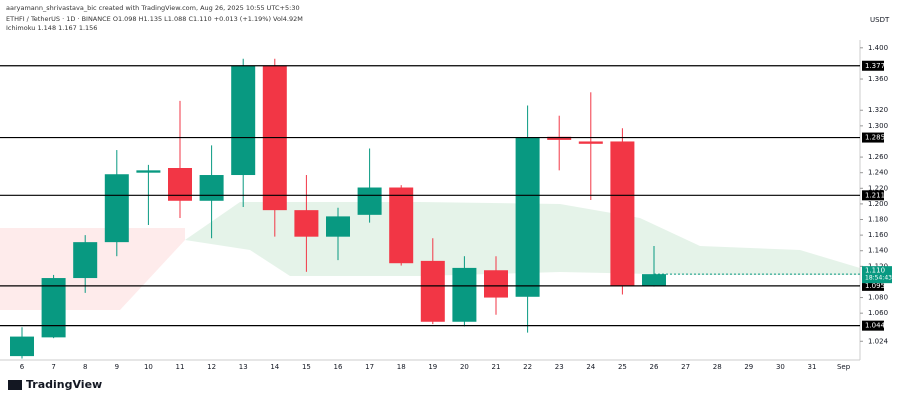  Describe the element at coordinates (211, 367) in the screenshot. I see `x-tick-label: 12` at that location.